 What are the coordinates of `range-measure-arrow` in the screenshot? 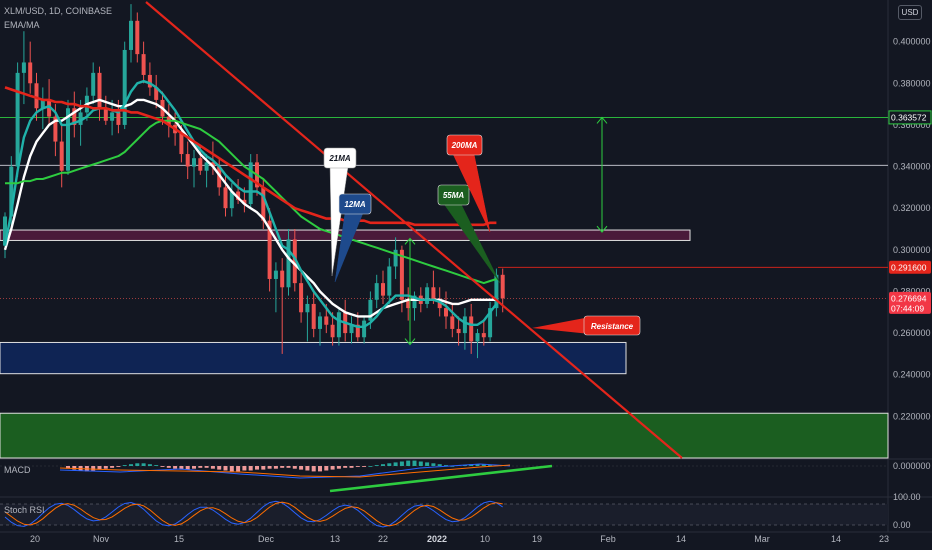 It's located at (410, 291).